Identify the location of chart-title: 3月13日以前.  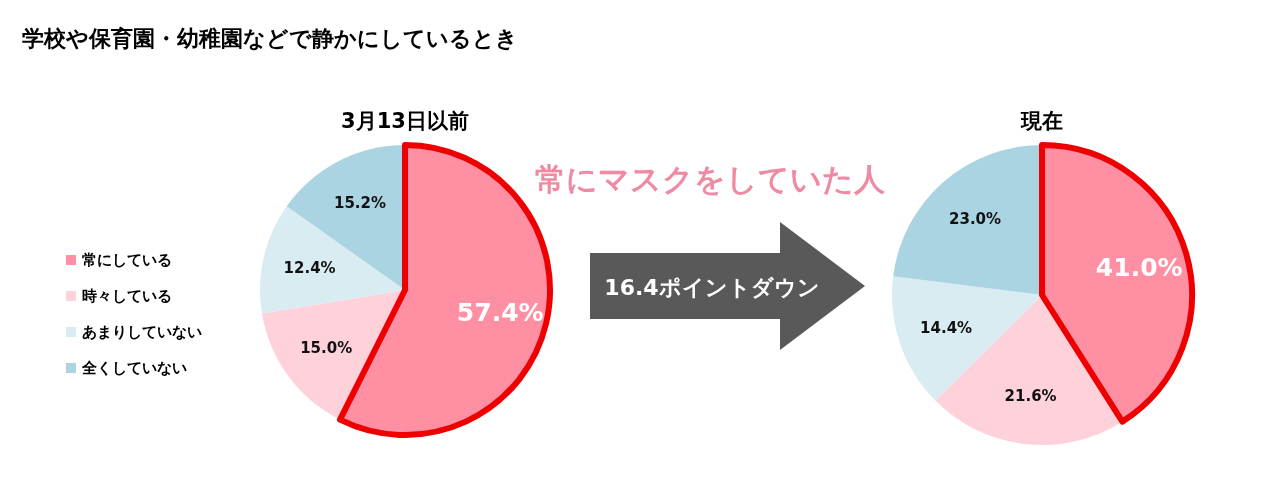
(405, 121).